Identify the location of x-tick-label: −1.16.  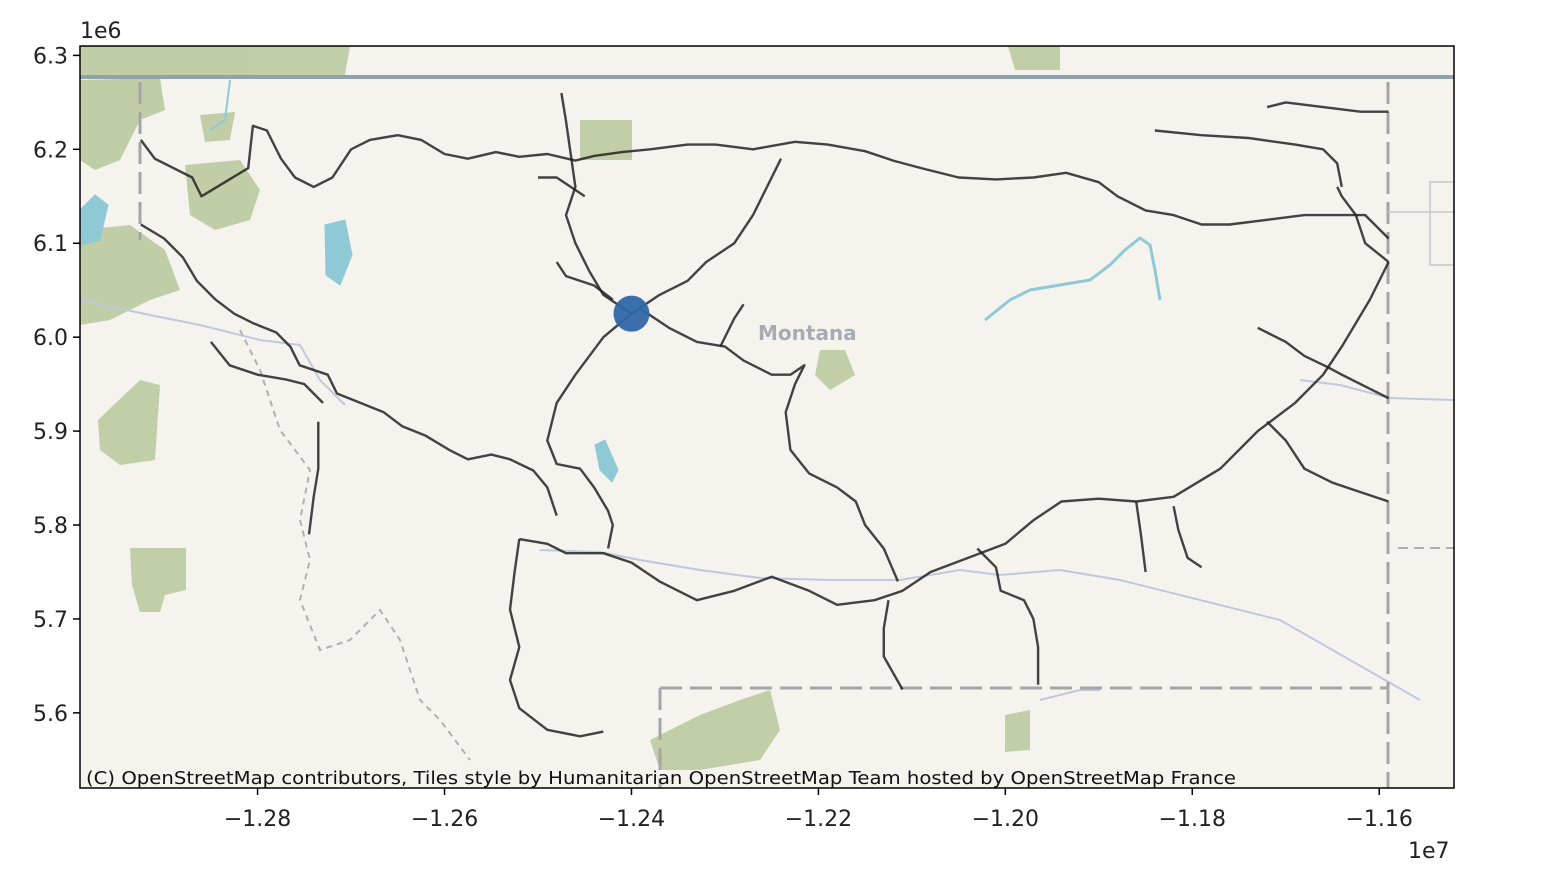
(1379, 819).